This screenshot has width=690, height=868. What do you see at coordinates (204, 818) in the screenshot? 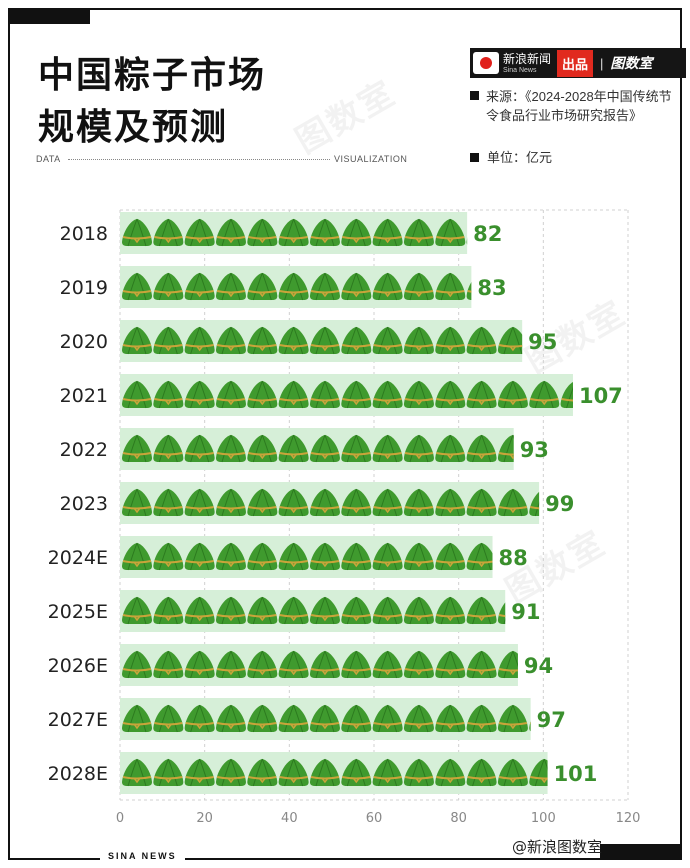
I see `x-tick-label: 20` at bounding box center [204, 818].